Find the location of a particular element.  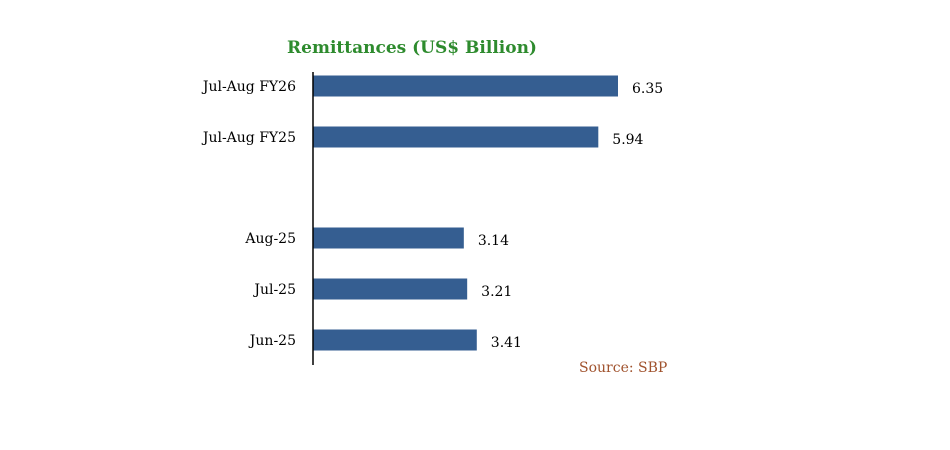

category-label-2: Aug-25 is located at coordinates (270, 239).